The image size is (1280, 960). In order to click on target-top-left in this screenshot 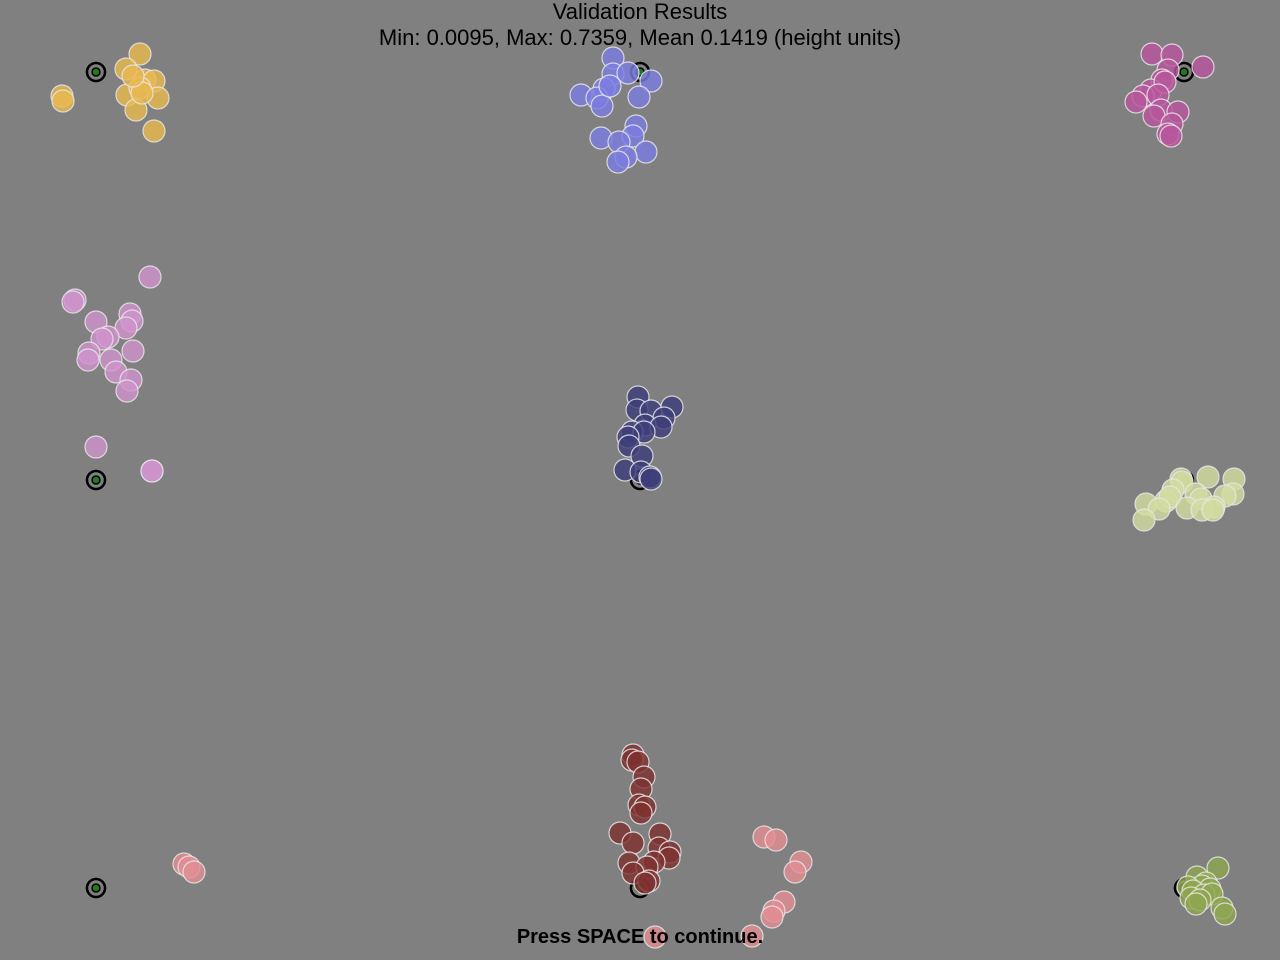, I will do `click(96, 72)`.